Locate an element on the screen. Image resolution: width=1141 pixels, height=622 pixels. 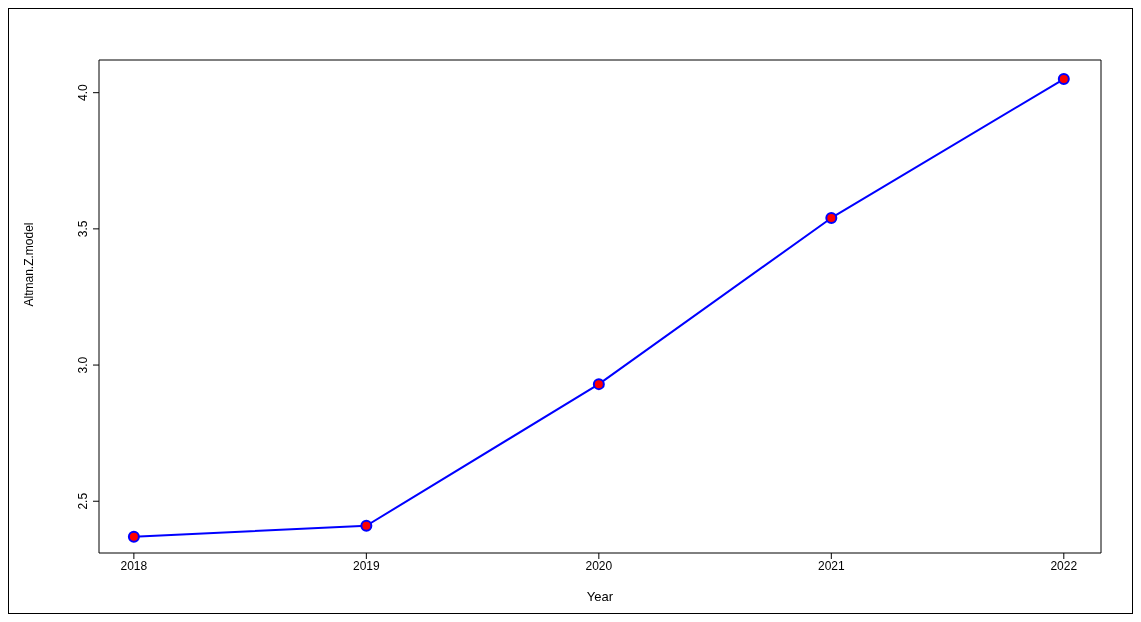
y-tick-label: 3.5 is located at coordinates (83, 229).